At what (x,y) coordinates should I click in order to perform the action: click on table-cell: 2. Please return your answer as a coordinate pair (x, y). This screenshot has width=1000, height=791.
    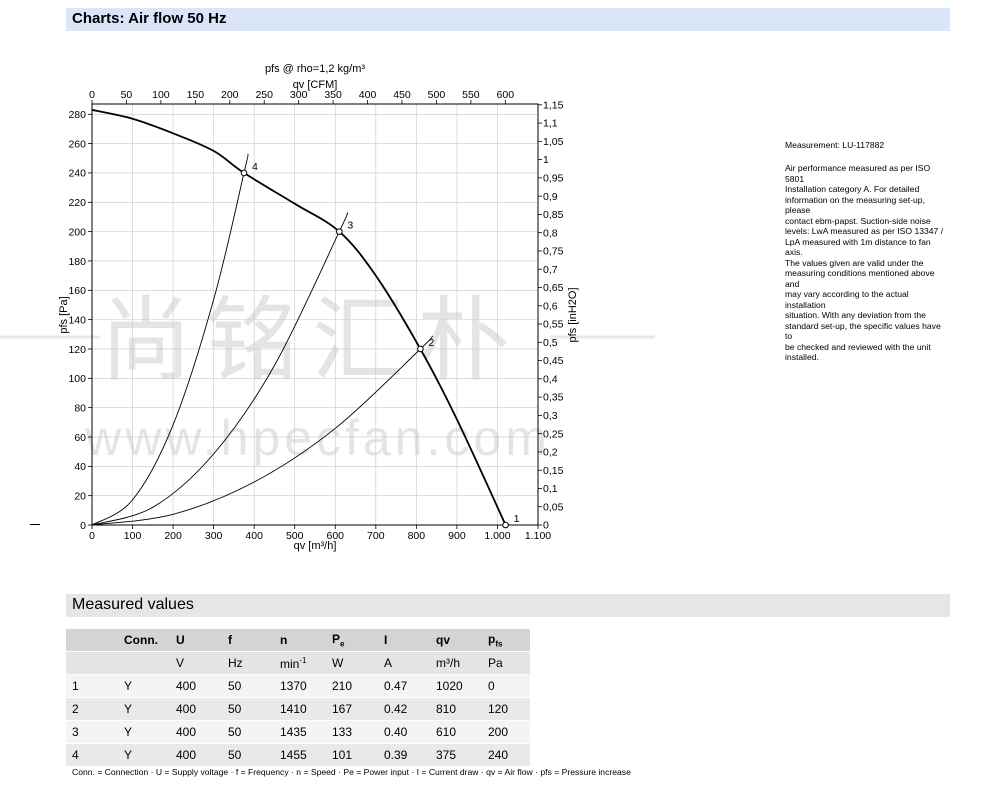
    Looking at the image, I should click on (92, 709).